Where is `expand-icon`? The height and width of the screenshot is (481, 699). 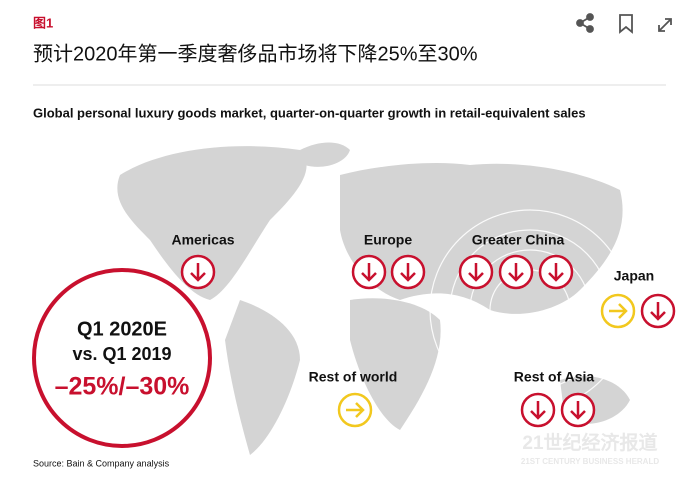 expand-icon is located at coordinates (665, 25).